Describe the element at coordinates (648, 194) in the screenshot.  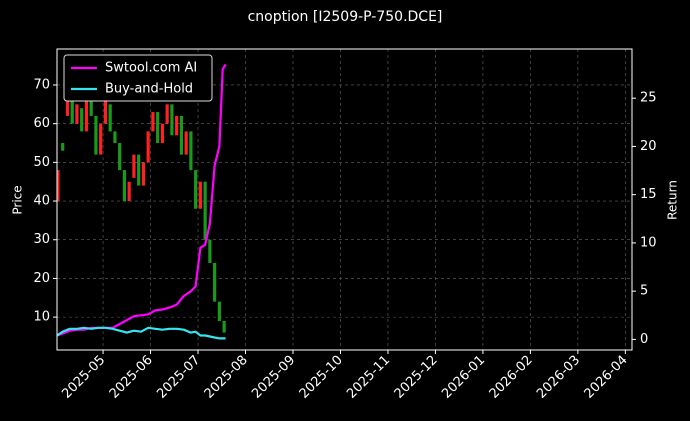
I see `y2-tick-label: 15` at that location.